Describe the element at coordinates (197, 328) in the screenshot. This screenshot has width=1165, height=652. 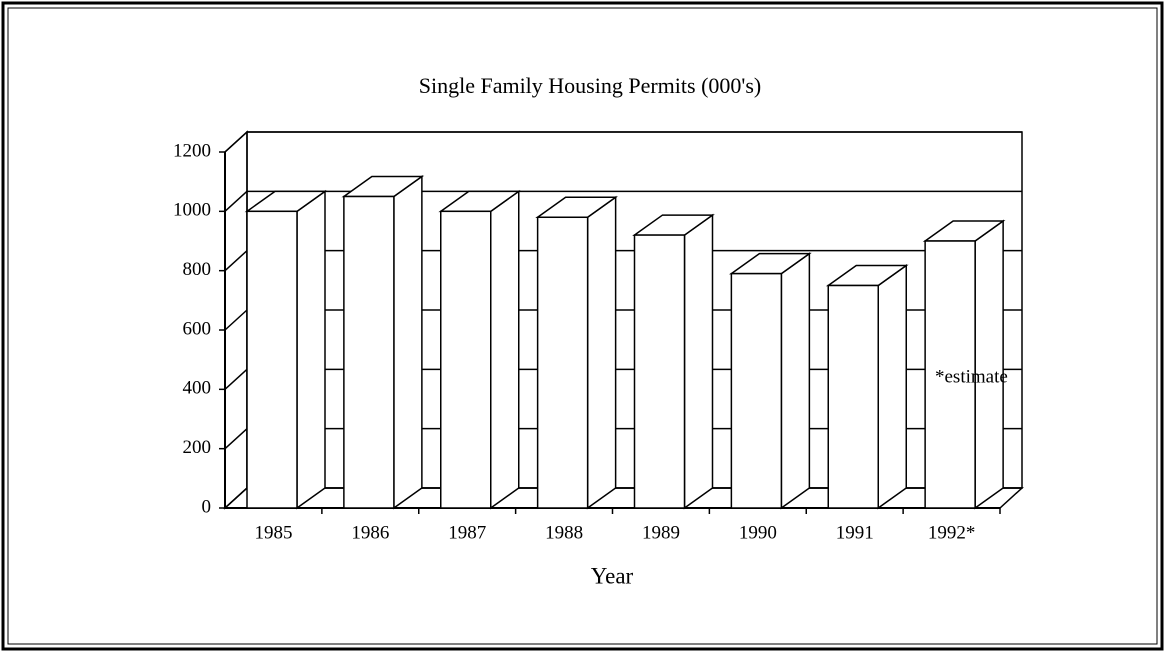
I see `y-tick-label: 600` at that location.